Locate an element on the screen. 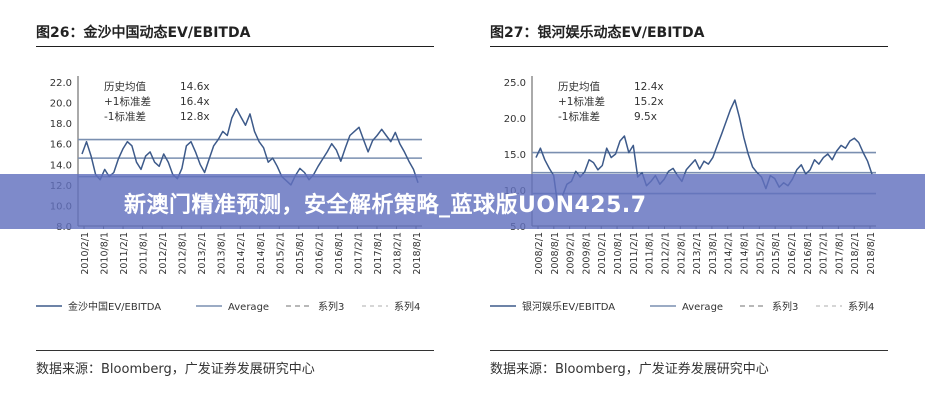 The width and height of the screenshot is (925, 400). y-tick-label: 14.0 is located at coordinates (61, 165).